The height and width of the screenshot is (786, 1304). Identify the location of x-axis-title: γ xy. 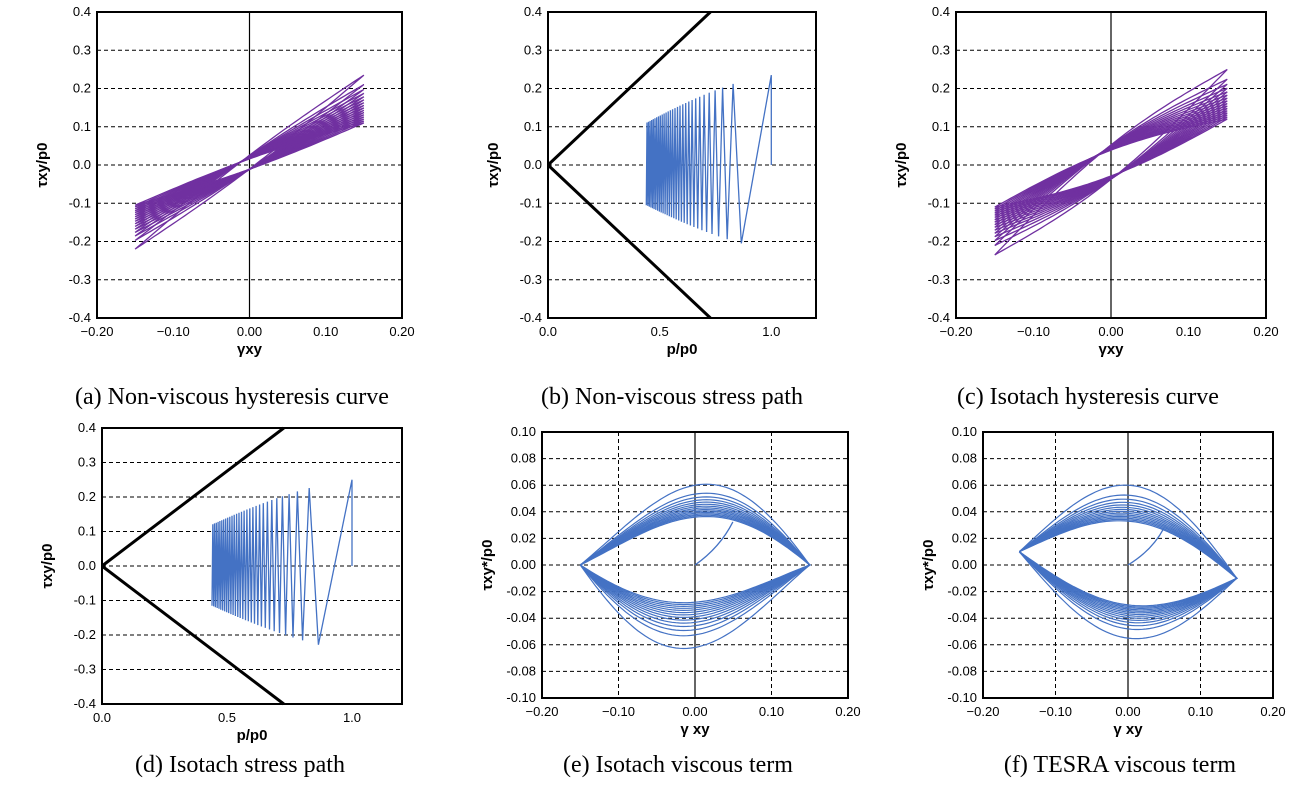
(1128, 729).